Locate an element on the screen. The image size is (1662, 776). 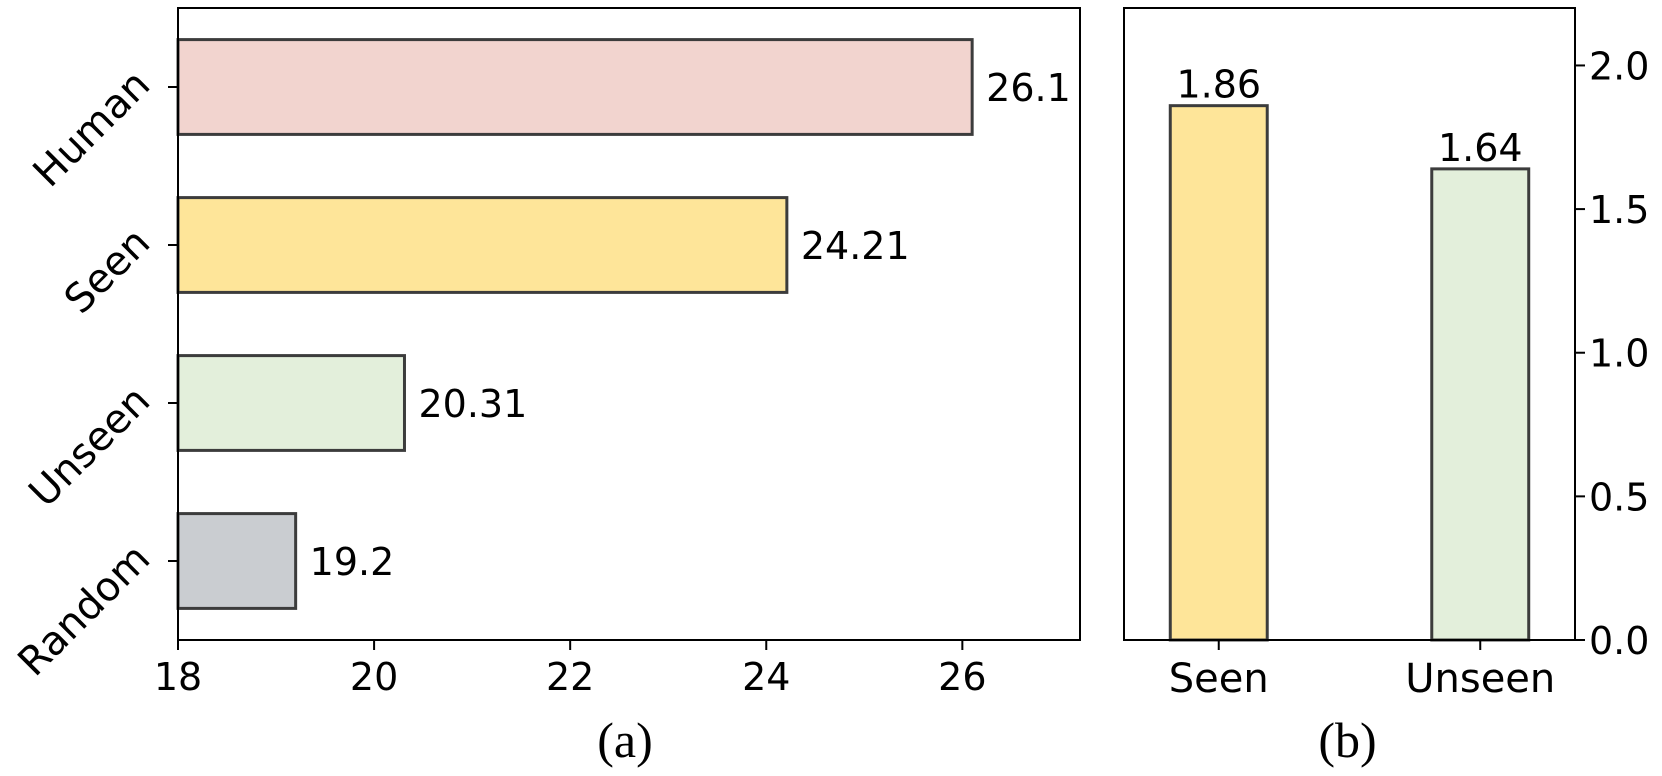
x-tick-label-24: 24 is located at coordinates (766, 677).